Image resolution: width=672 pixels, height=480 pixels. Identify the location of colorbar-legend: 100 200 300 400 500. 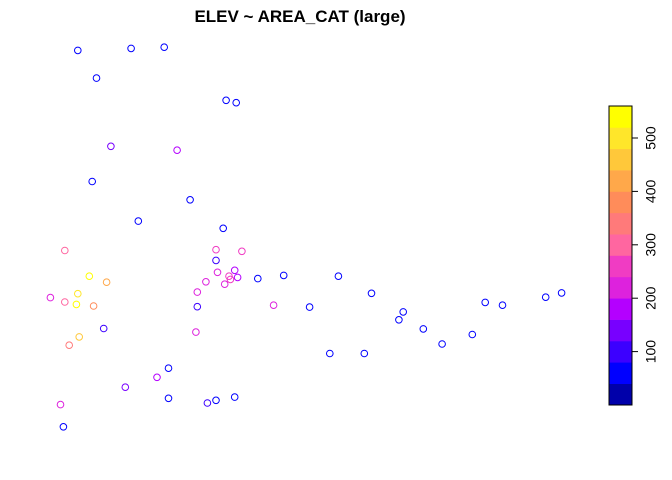
(633, 255).